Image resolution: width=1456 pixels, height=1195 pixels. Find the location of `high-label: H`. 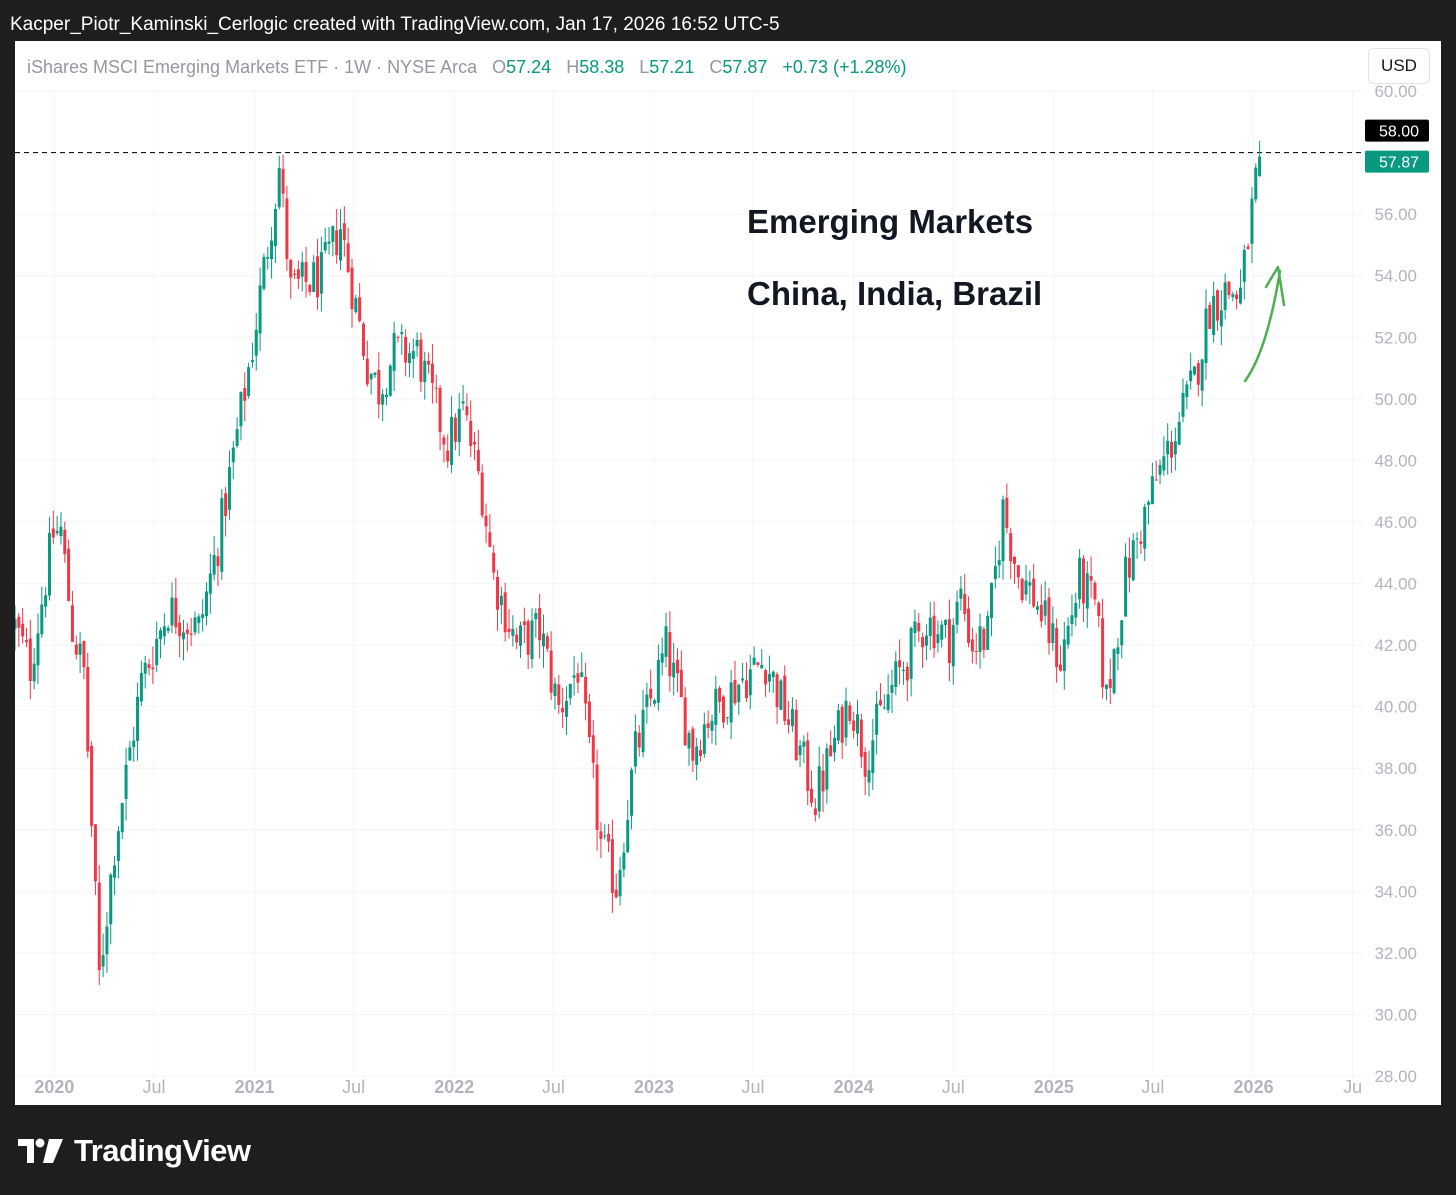

high-label: H is located at coordinates (573, 67).